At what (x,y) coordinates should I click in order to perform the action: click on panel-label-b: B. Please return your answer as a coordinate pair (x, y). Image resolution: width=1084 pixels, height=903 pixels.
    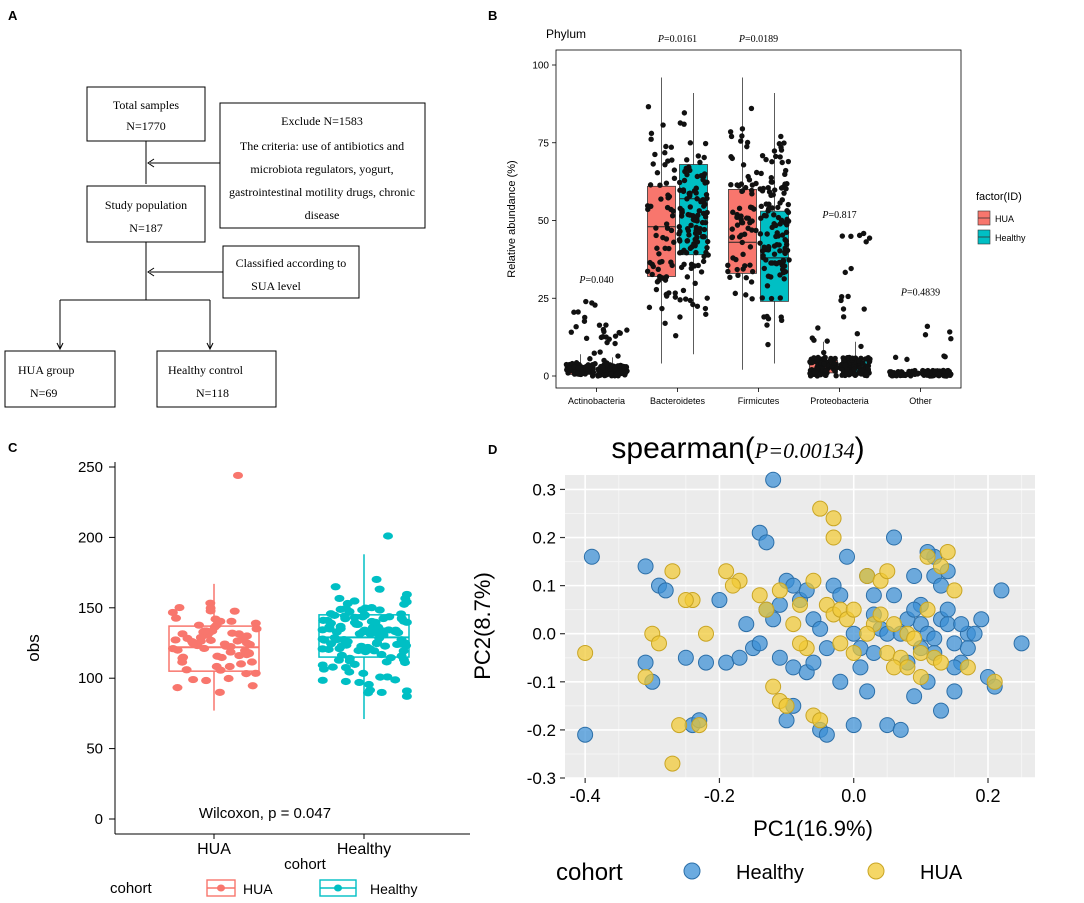
    Looking at the image, I should click on (492, 15).